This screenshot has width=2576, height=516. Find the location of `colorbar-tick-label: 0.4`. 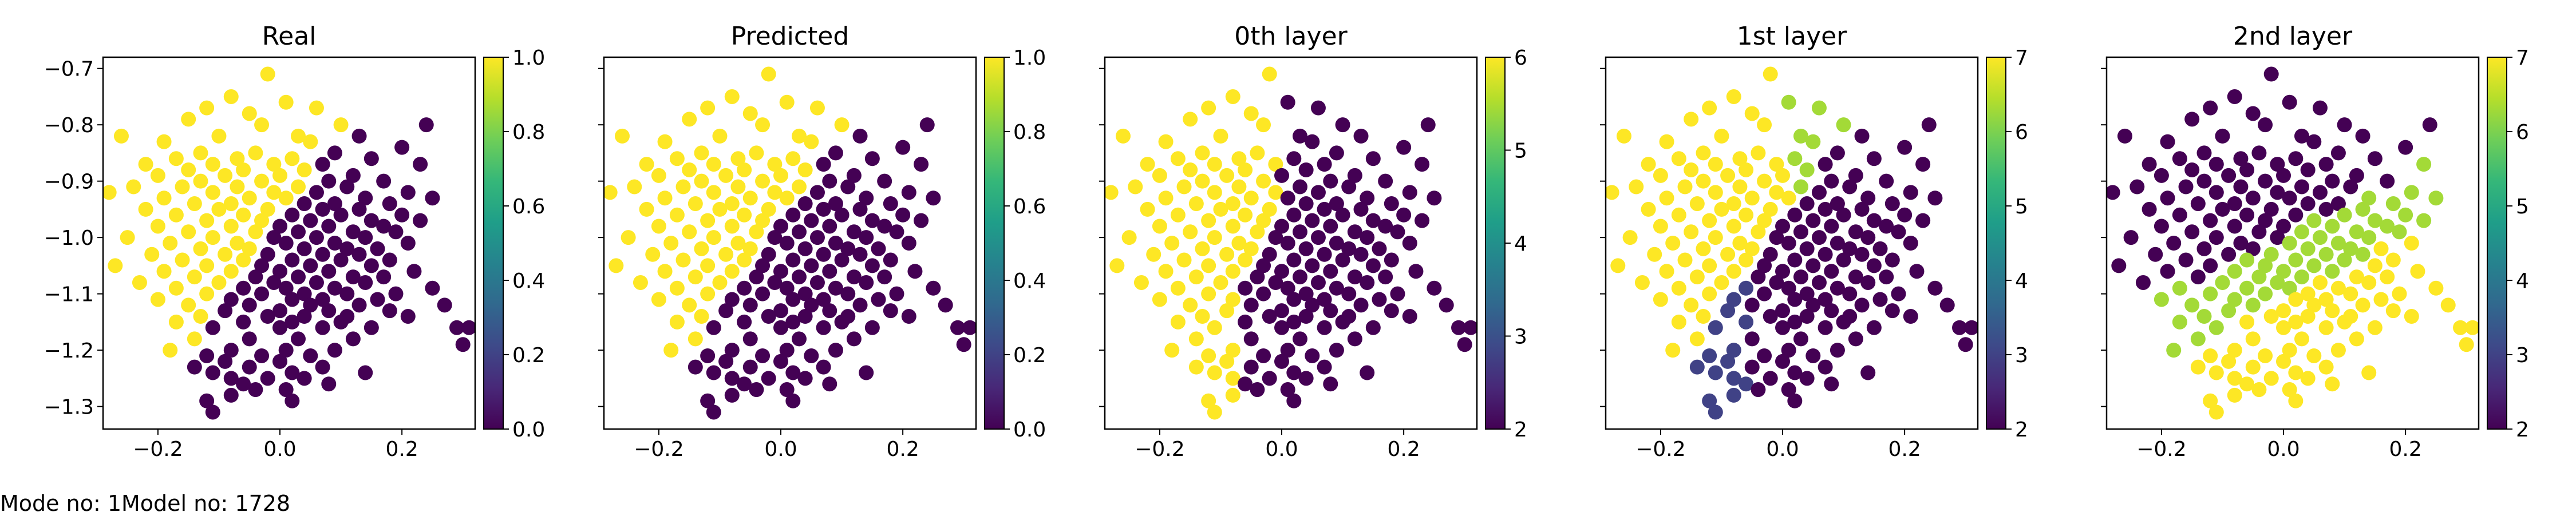

colorbar-tick-label: 0.4 is located at coordinates (528, 281).